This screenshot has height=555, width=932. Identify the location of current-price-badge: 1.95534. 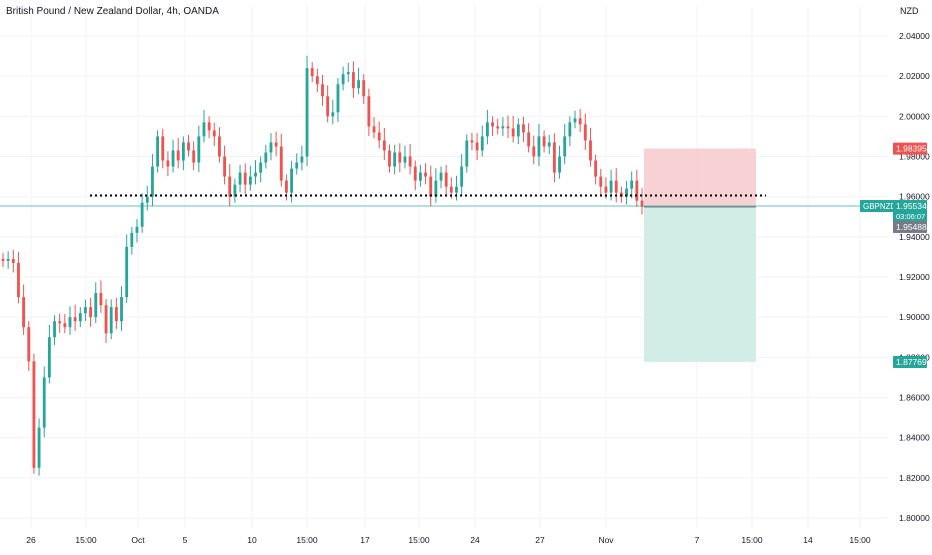
(911, 206).